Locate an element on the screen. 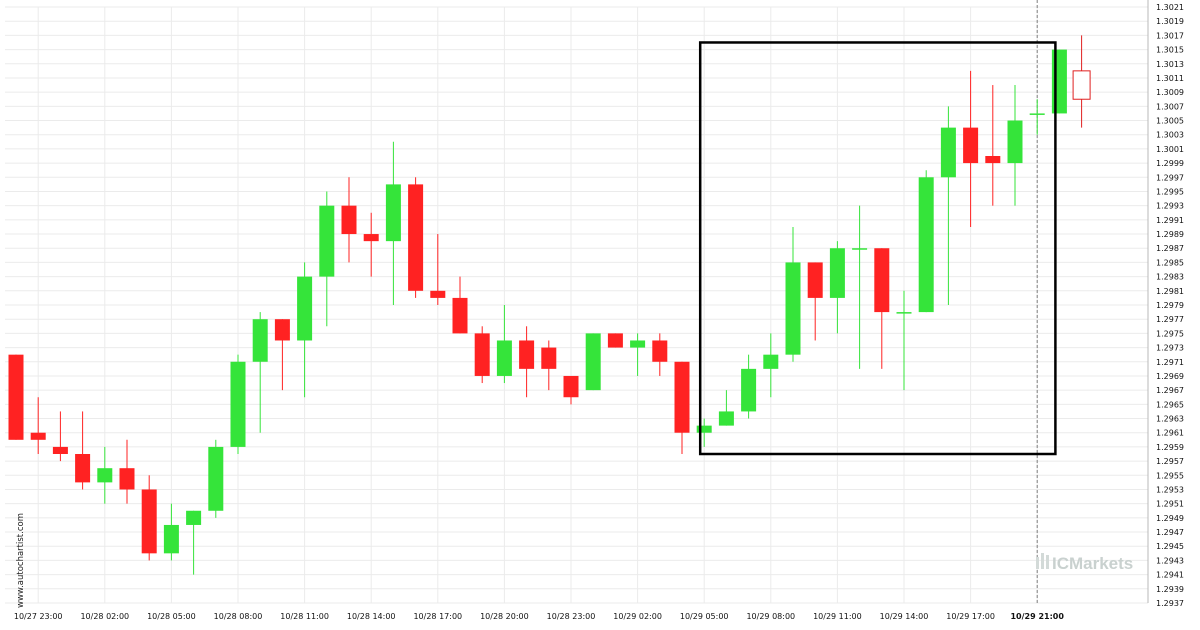  time-tick-label: 10/29 08:00 is located at coordinates (770, 616).